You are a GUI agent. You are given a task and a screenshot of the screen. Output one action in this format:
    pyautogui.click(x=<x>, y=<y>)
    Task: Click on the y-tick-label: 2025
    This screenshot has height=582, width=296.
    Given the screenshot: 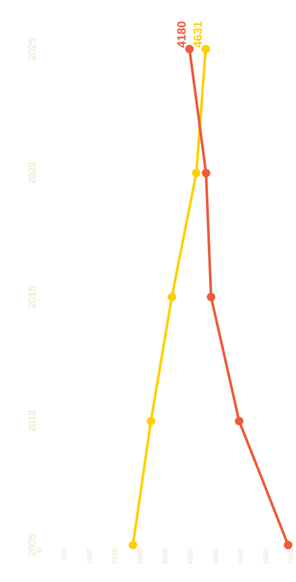 What is the action you would take?
    pyautogui.click(x=32, y=49)
    